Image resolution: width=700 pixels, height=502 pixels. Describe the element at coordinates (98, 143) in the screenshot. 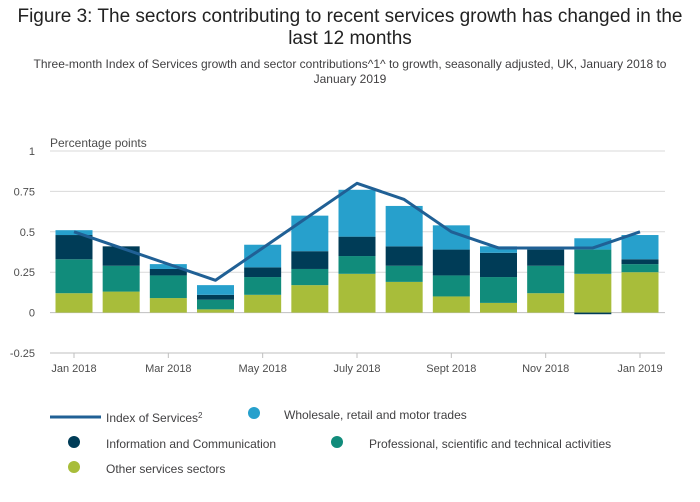

I see `y-axis-title: Percentage points` at that location.